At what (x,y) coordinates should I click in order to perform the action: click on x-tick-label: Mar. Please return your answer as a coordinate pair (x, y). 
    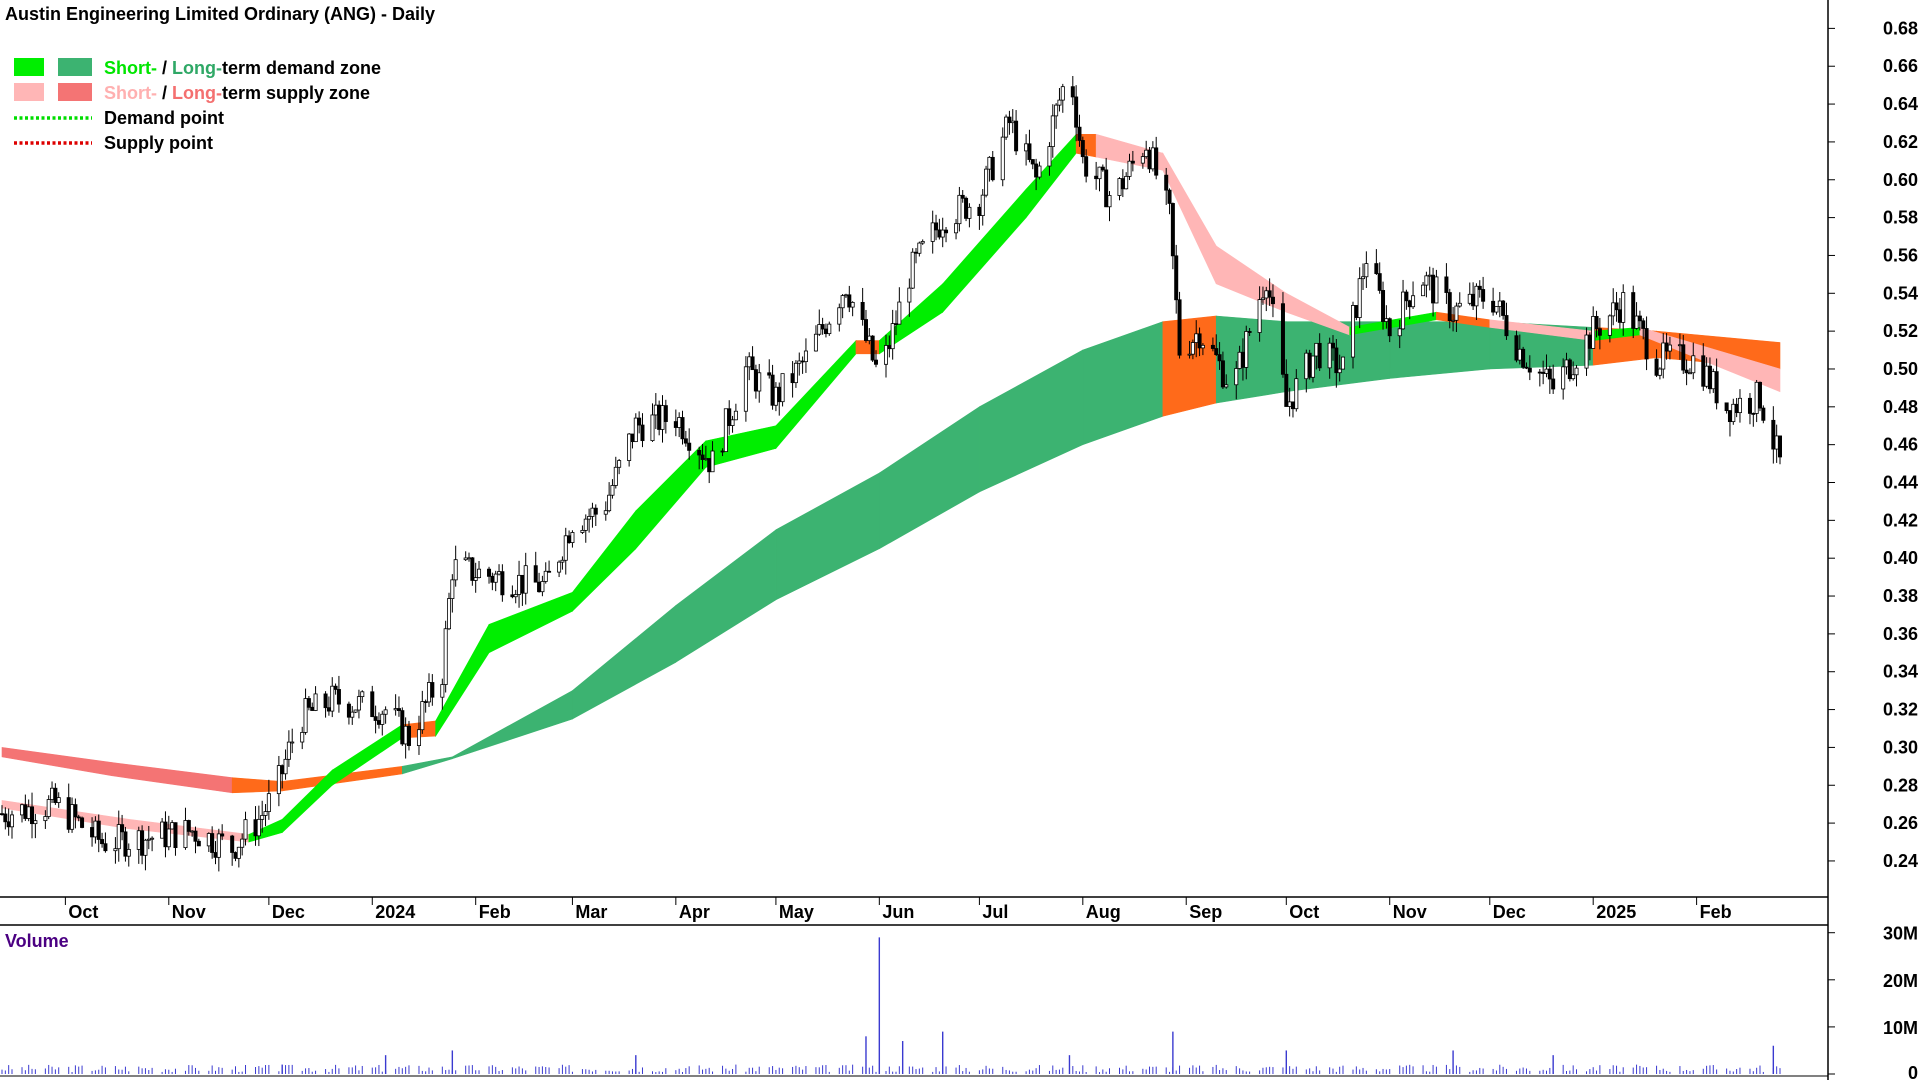
    Looking at the image, I should click on (591, 912).